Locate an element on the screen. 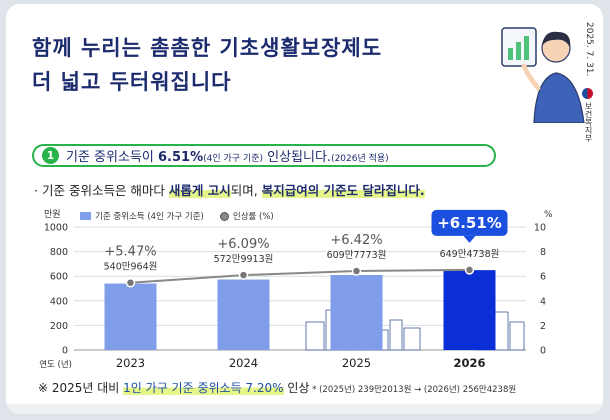 Image resolution: width=610 pixels, height=420 pixels. y-left-tick-label: 800 is located at coordinates (59, 252).